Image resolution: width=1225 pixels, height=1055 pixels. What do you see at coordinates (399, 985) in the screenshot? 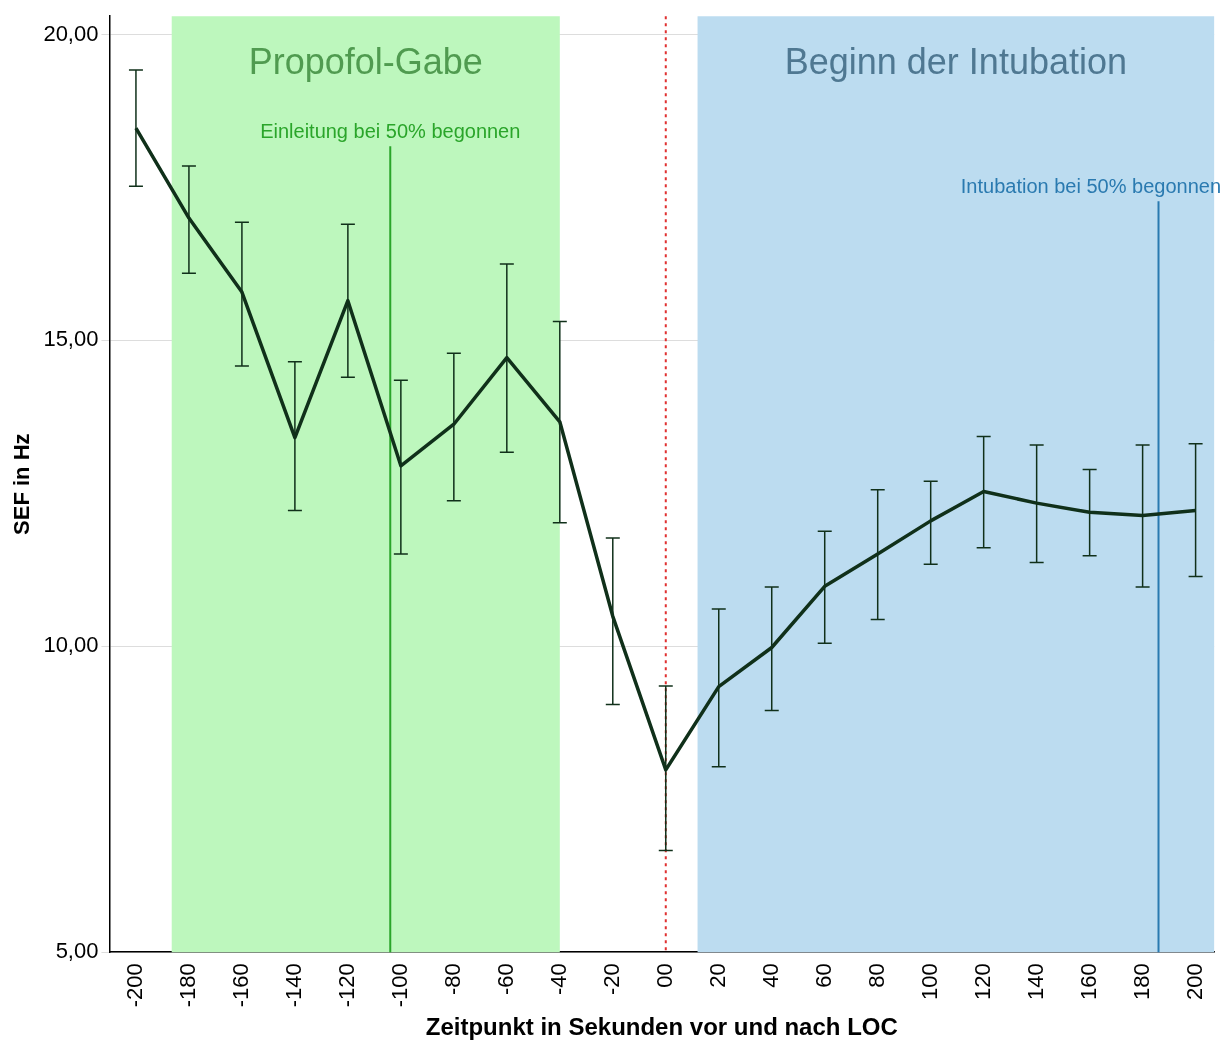
I see `x-tick-label: -100` at bounding box center [399, 985].